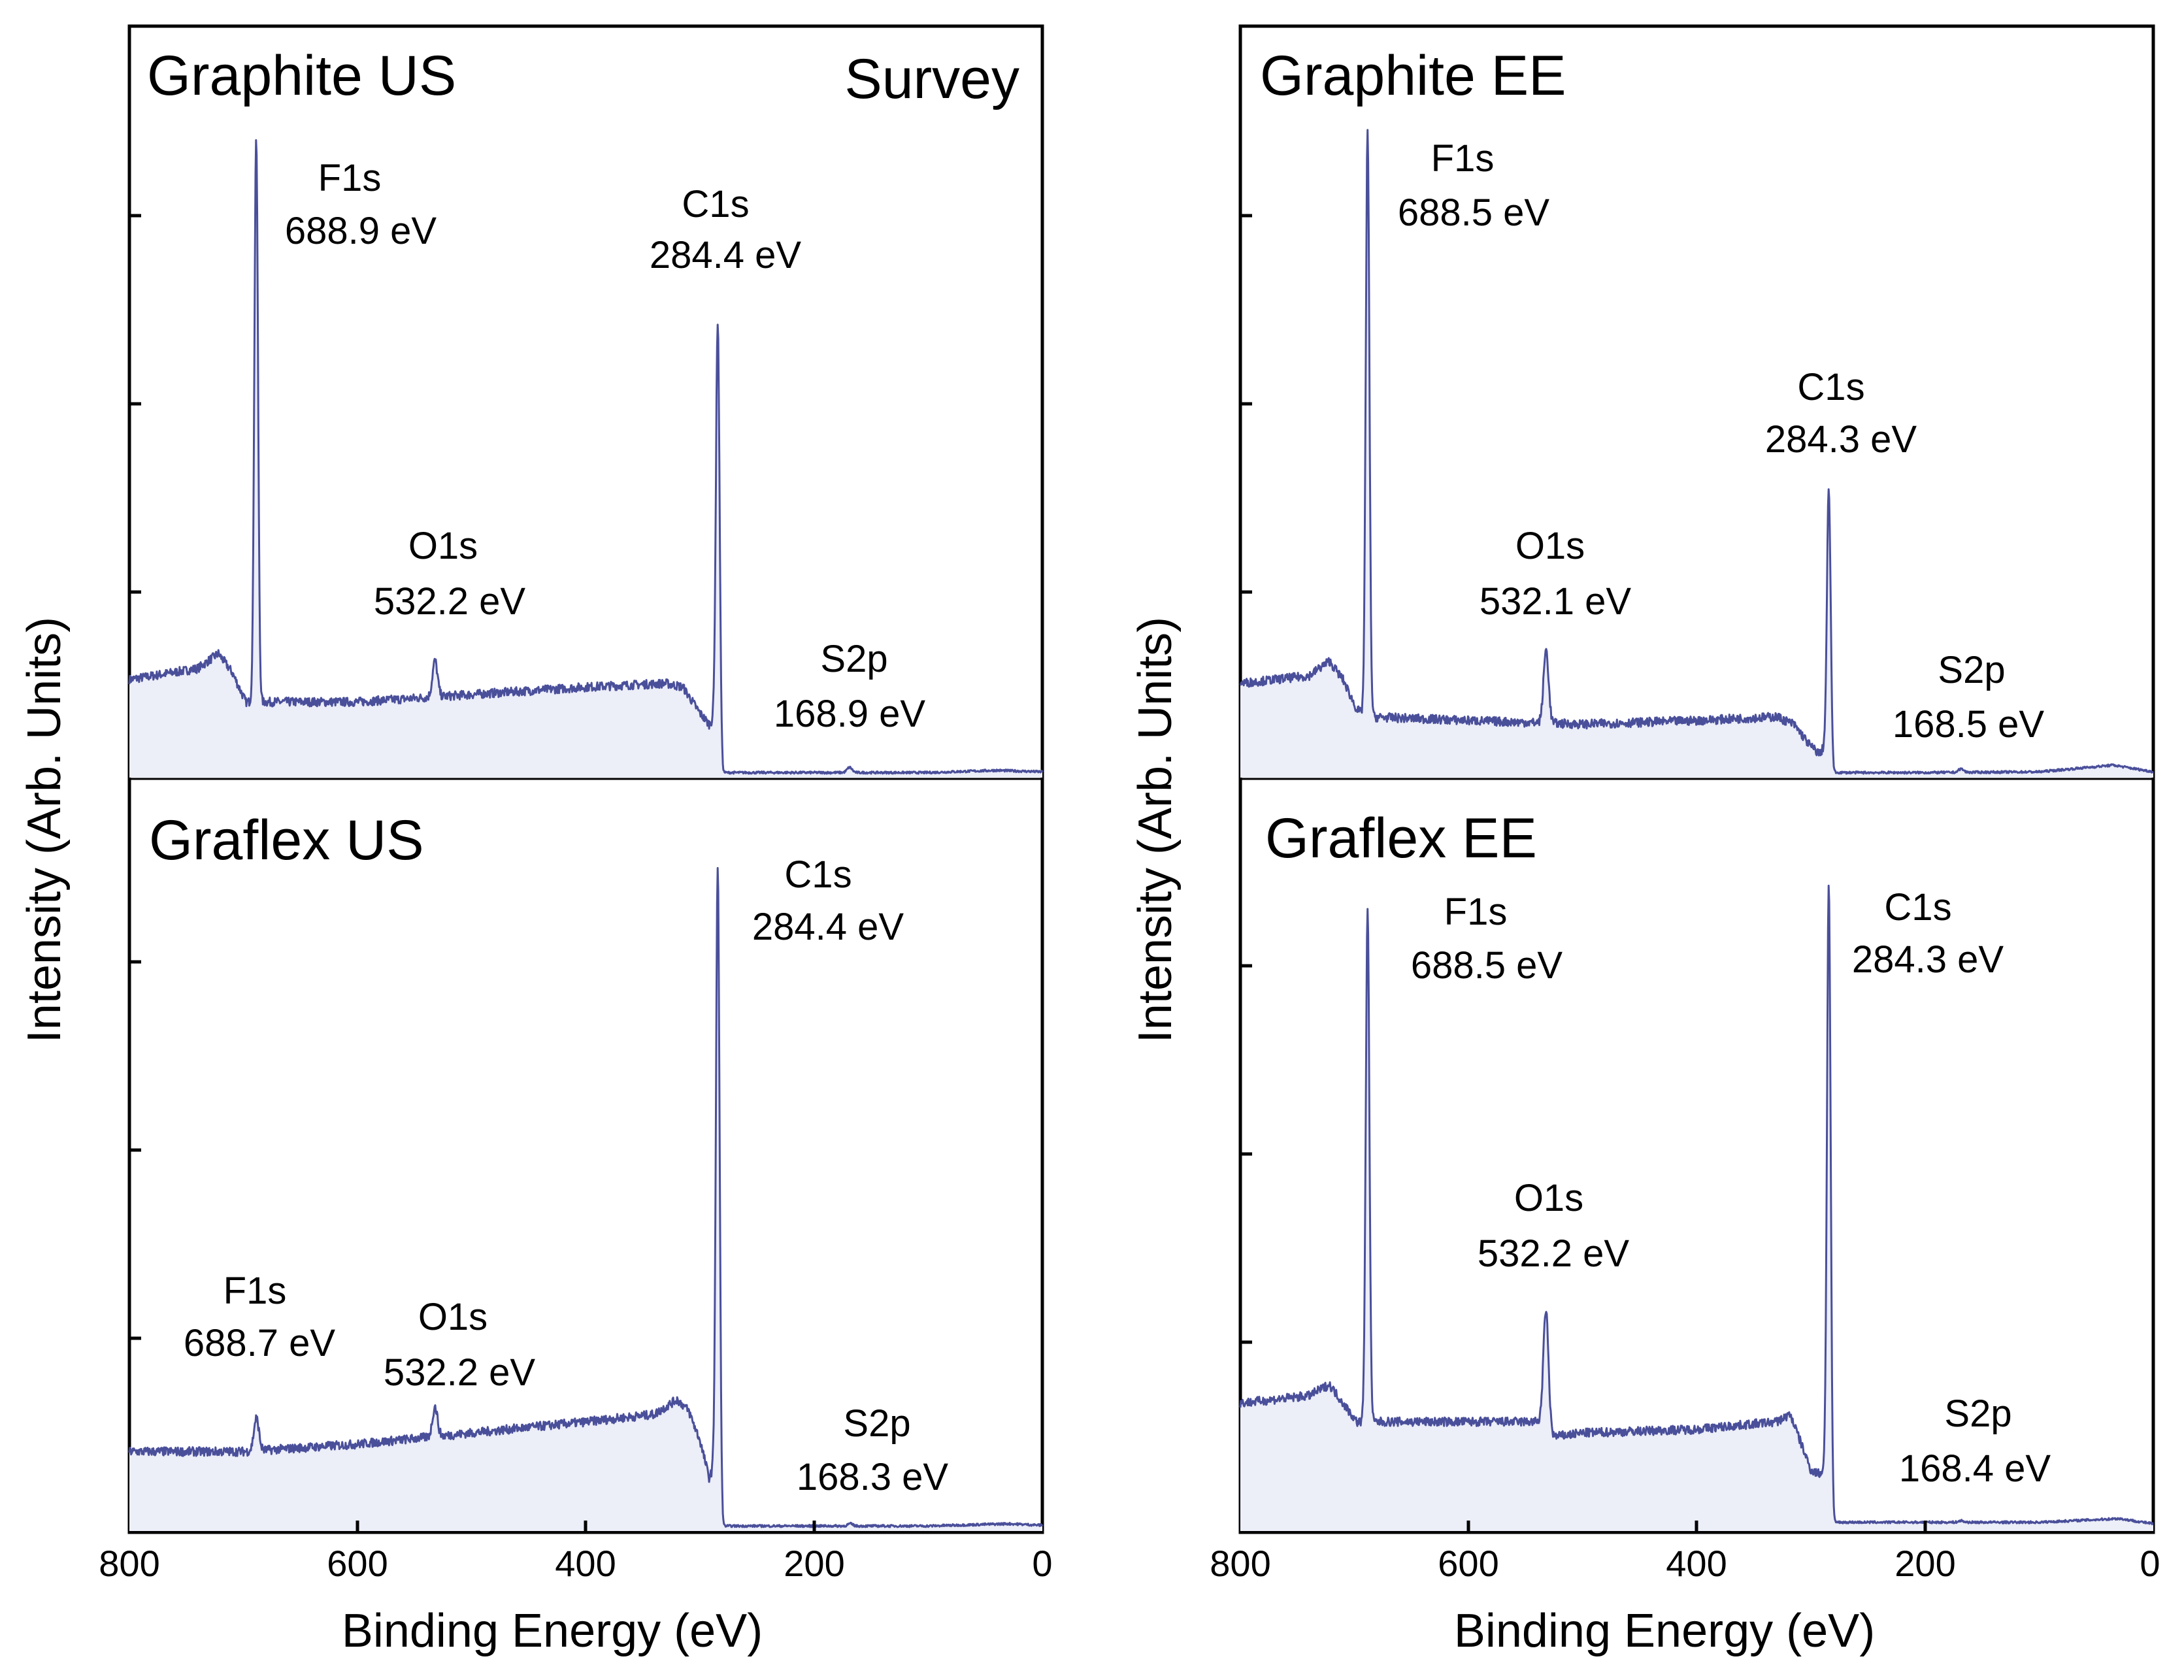  Describe the element at coordinates (576, 1589) in the screenshot. I see `left-x-axis: 800 600 400 200 0 Binding Energy (eV)` at that location.